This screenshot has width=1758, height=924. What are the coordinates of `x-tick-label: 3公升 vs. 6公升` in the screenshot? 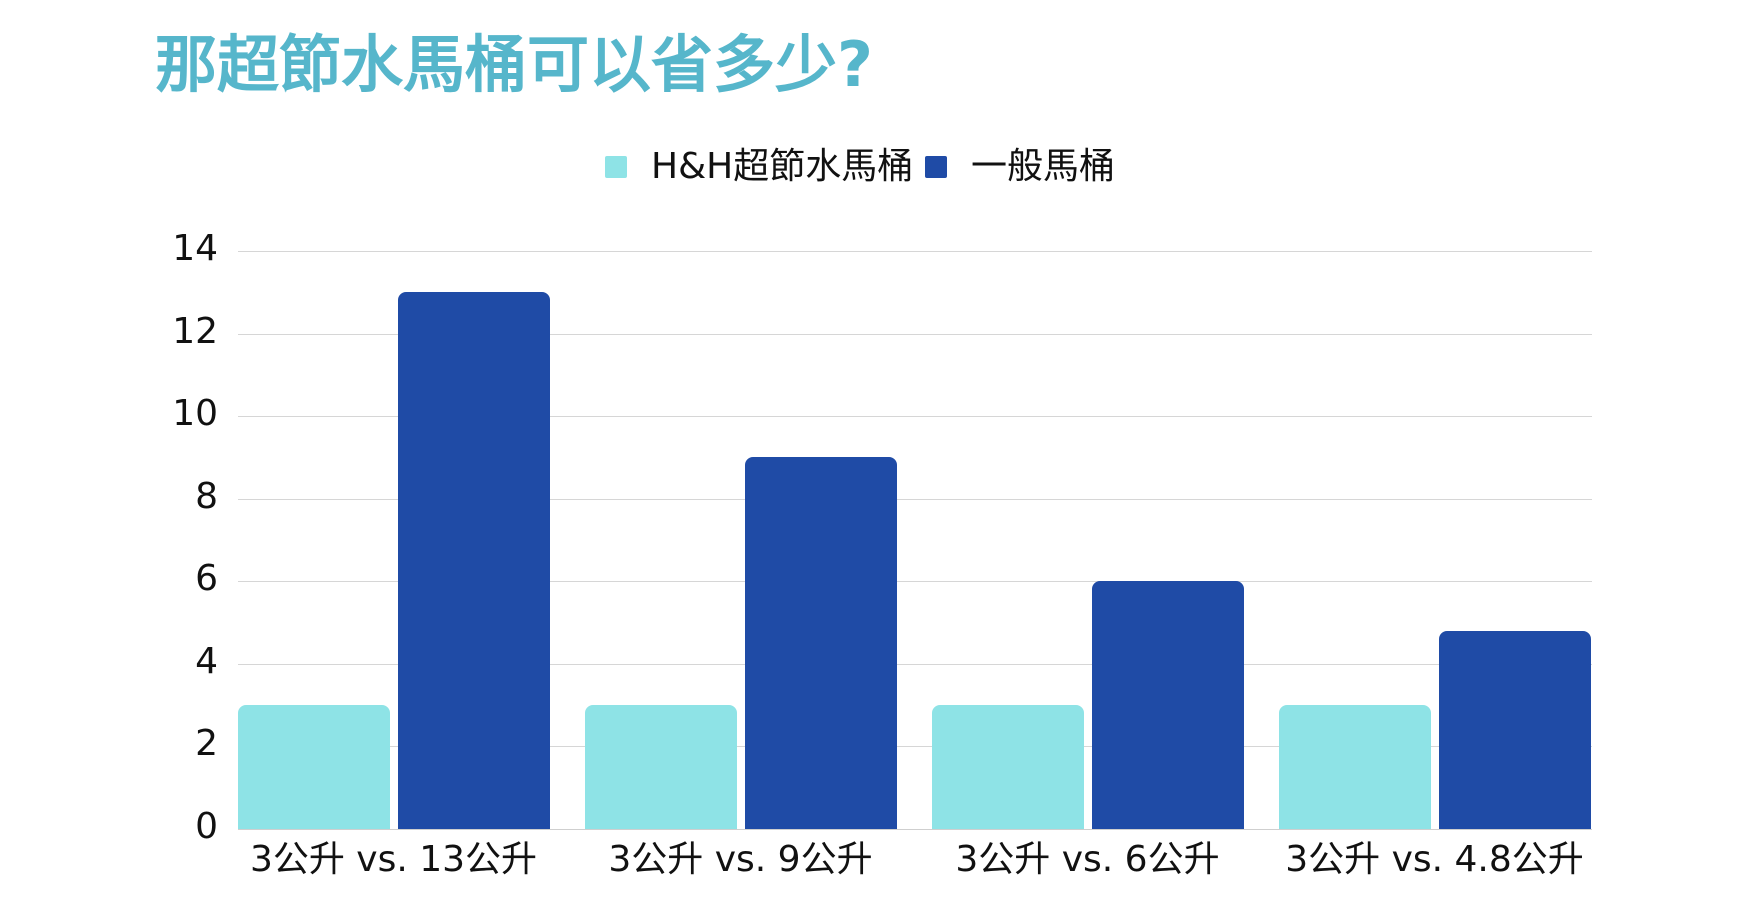 It's located at (1087, 859).